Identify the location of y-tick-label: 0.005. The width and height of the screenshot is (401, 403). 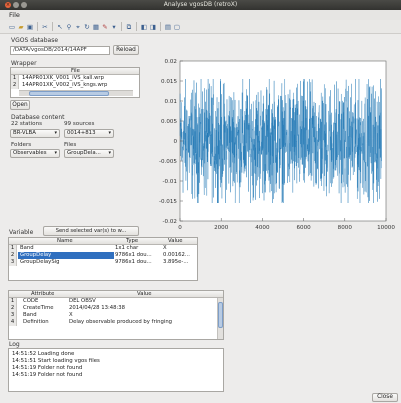
(169, 122).